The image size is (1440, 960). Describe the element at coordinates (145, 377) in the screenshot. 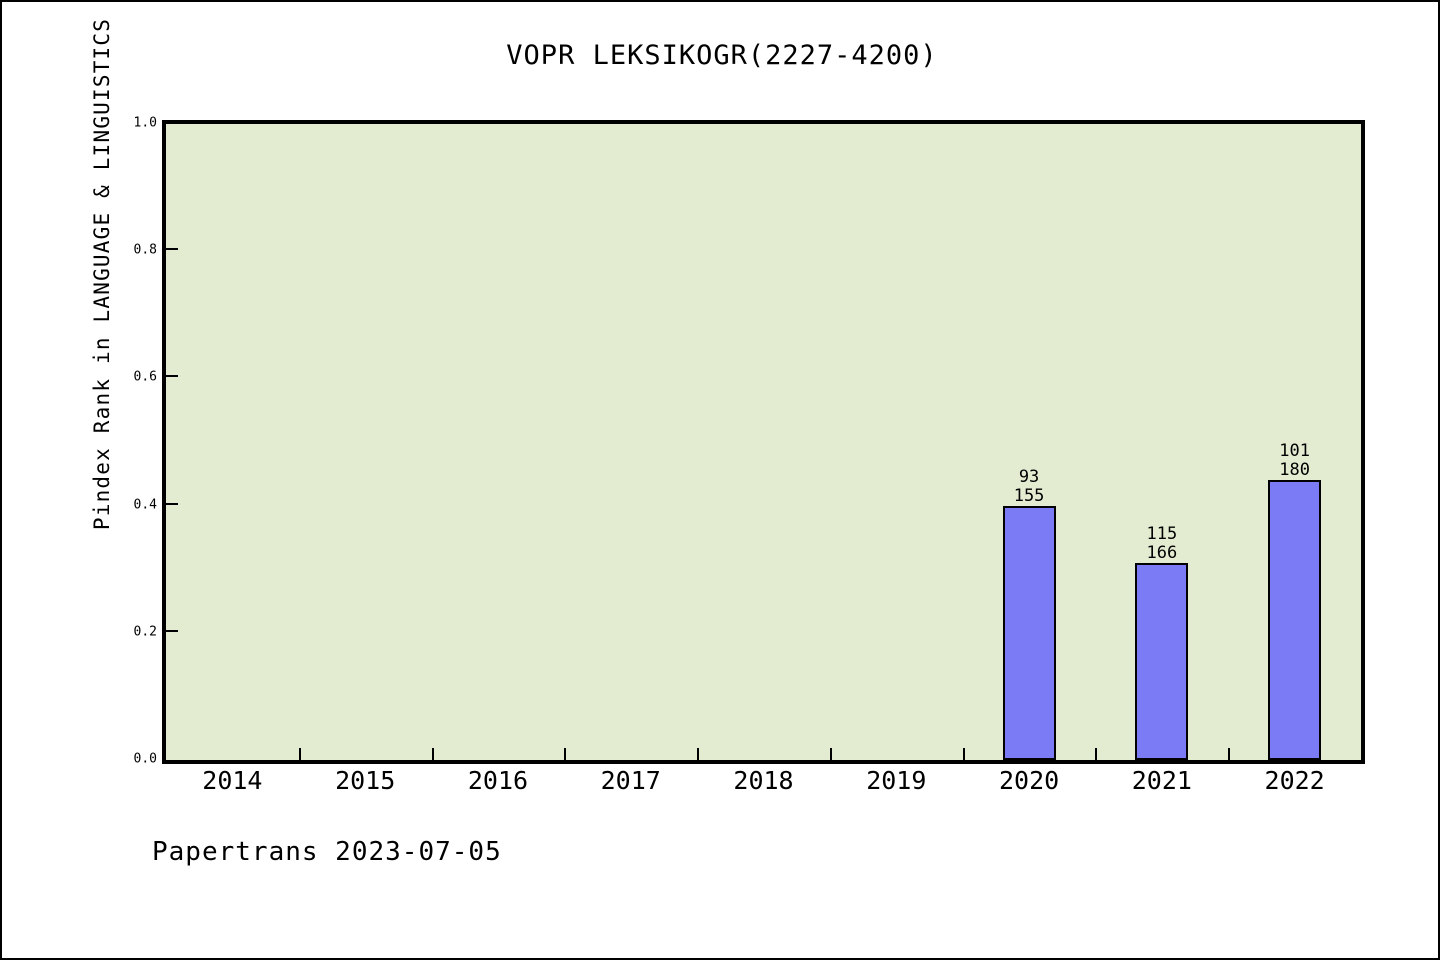

I see `y-tick-label: 0.6` at that location.